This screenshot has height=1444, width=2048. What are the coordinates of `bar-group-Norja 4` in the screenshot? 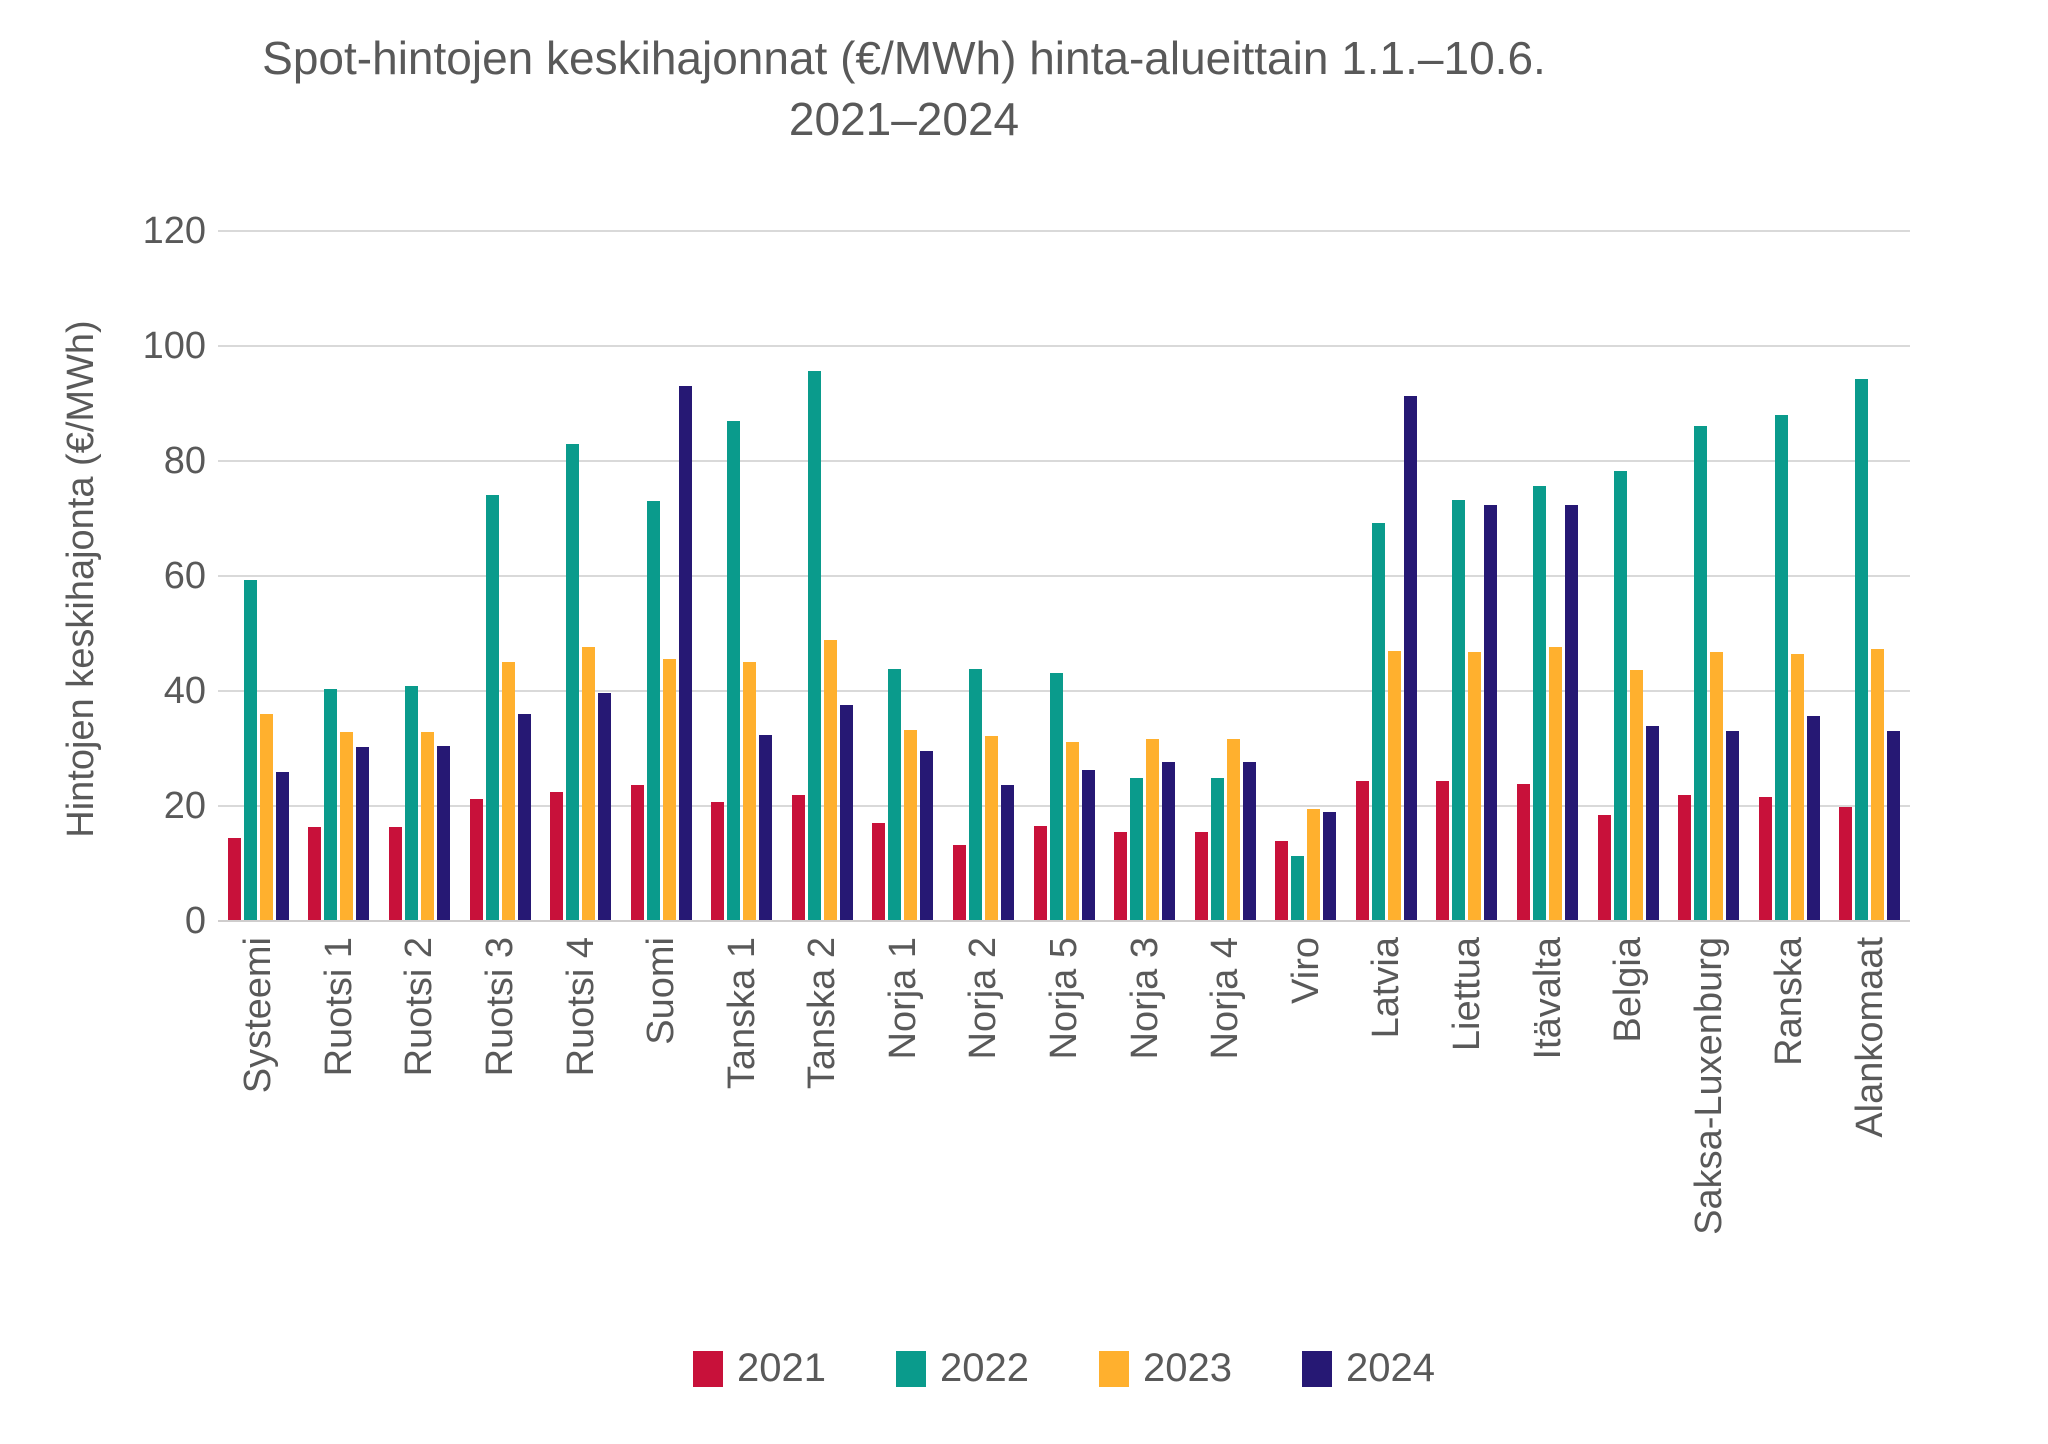 It's located at (1225, 576).